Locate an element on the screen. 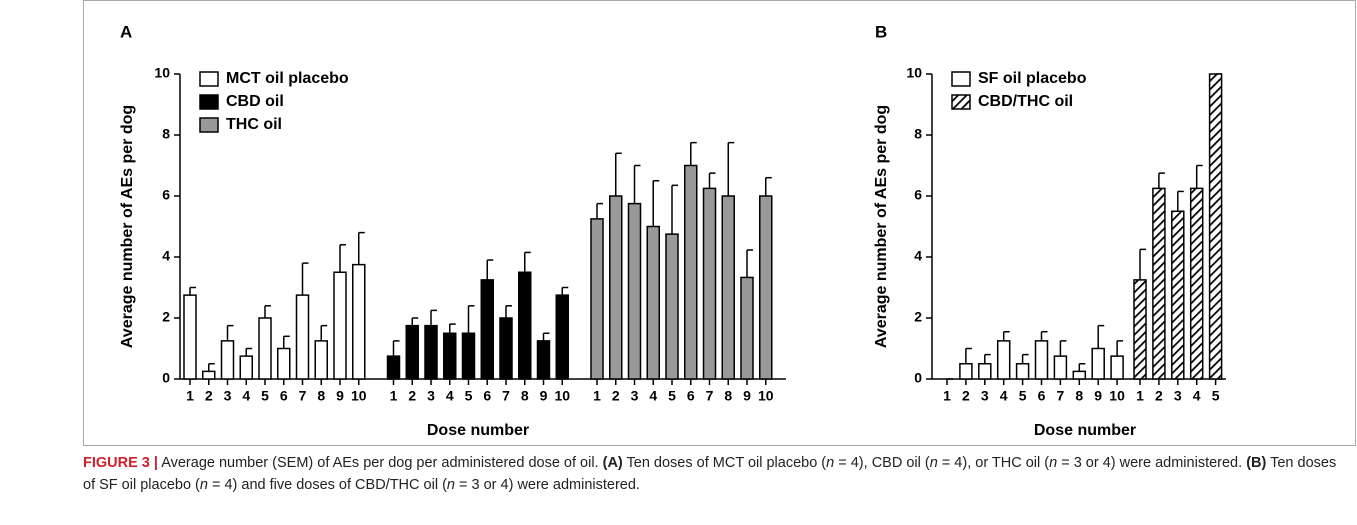  caption-text: = 3 or 4) were administered. is located at coordinates (1152, 463).